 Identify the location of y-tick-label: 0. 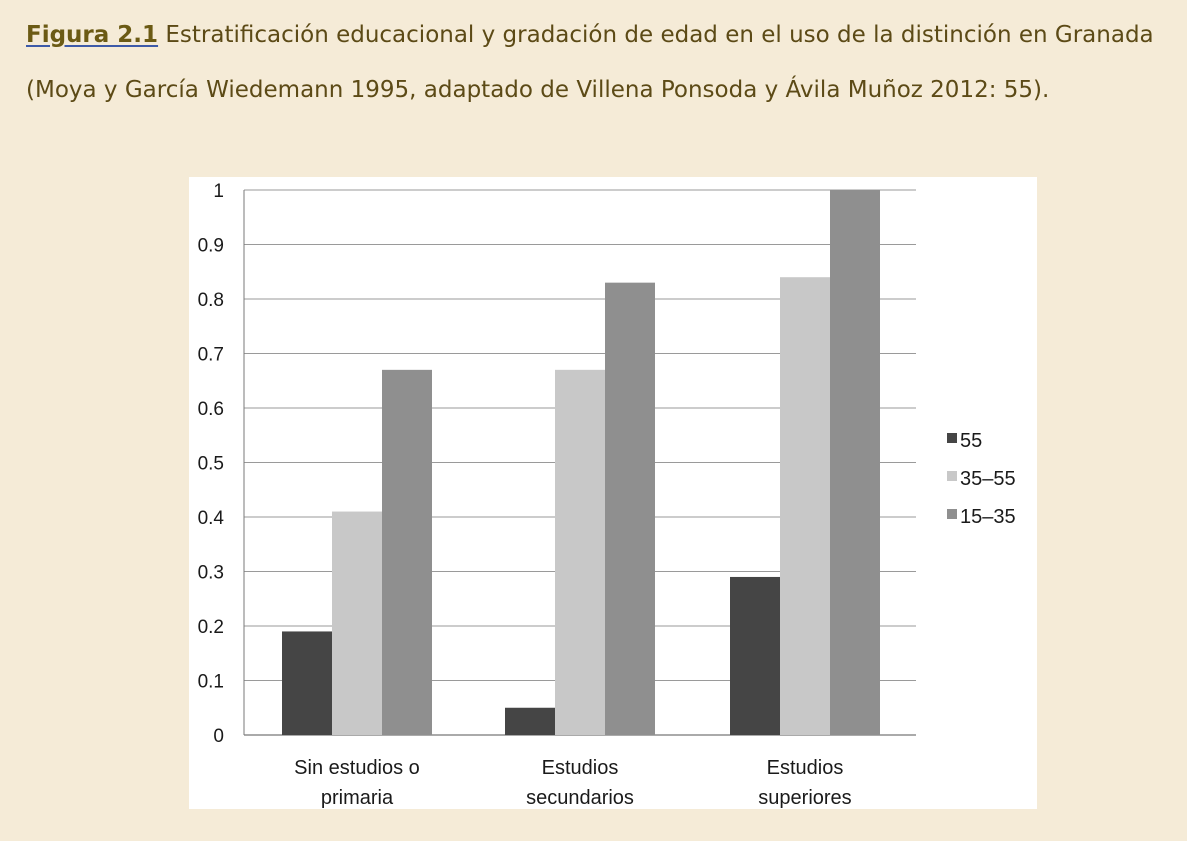
(218, 736).